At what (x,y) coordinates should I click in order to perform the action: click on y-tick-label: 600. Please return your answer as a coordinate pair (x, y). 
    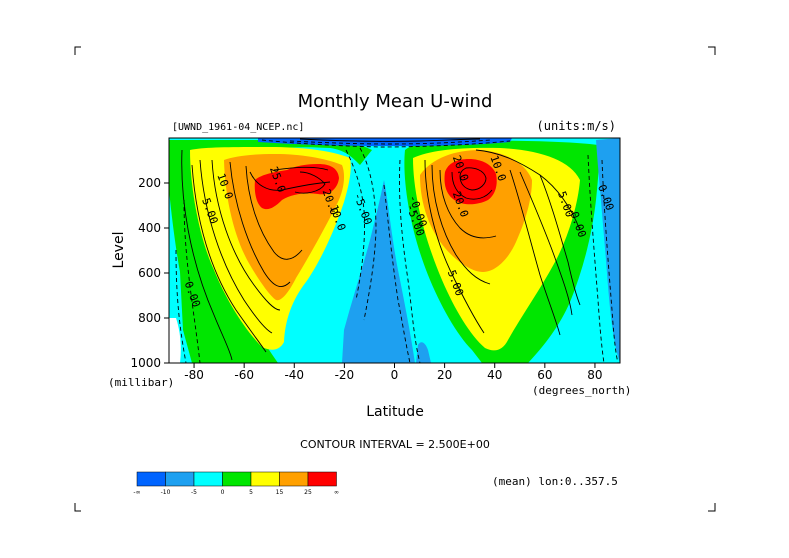
    Looking at the image, I should click on (149, 273).